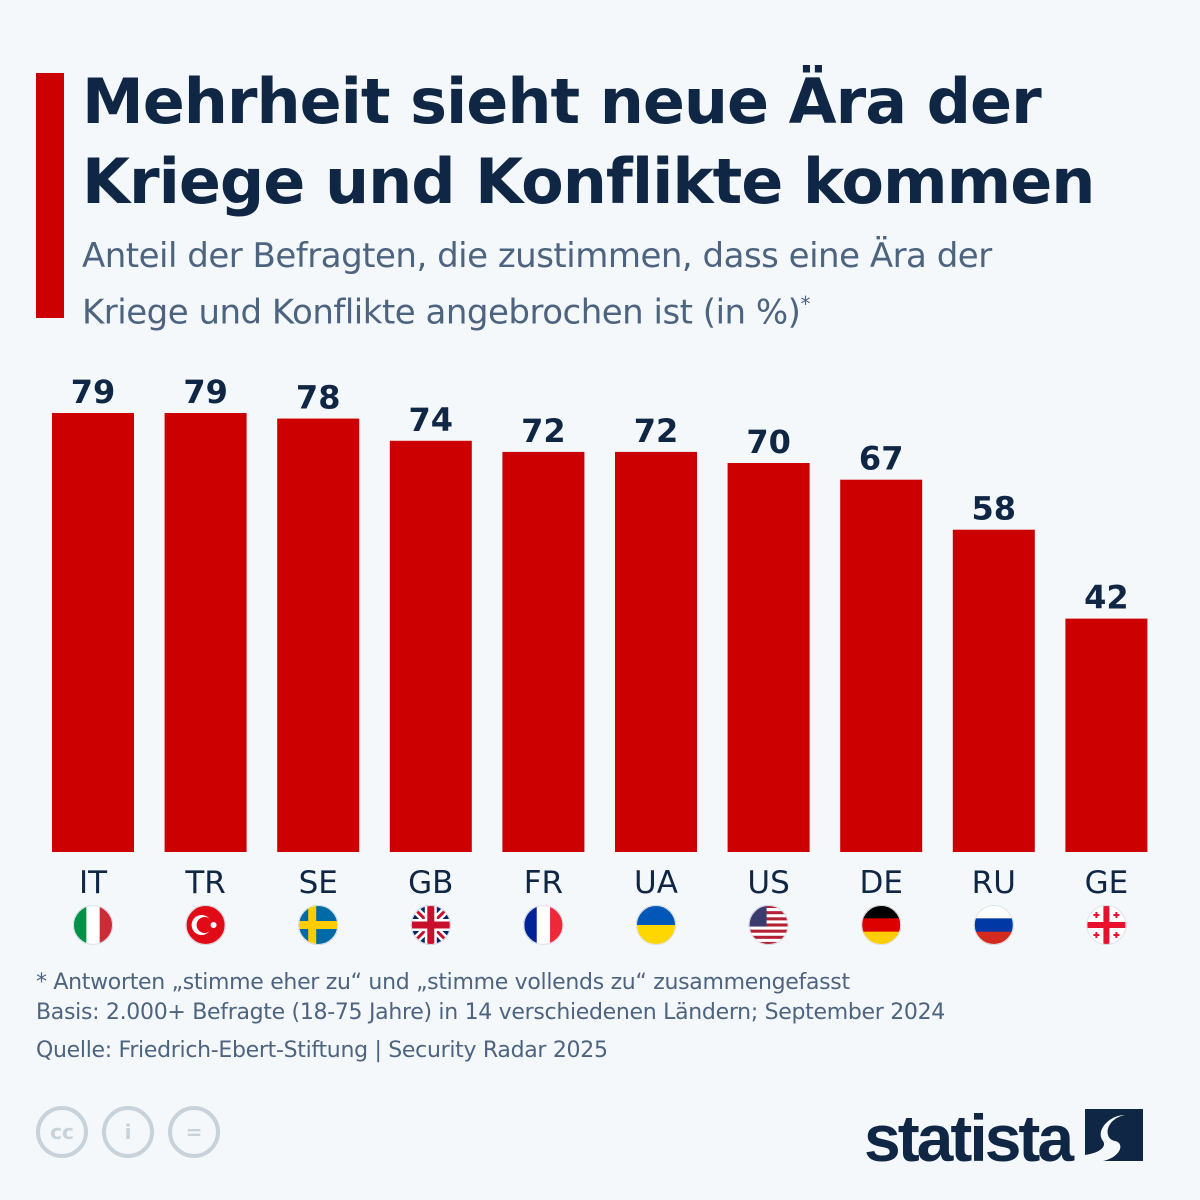  Describe the element at coordinates (318, 925) in the screenshot. I see `sweden-flag-icon` at that location.